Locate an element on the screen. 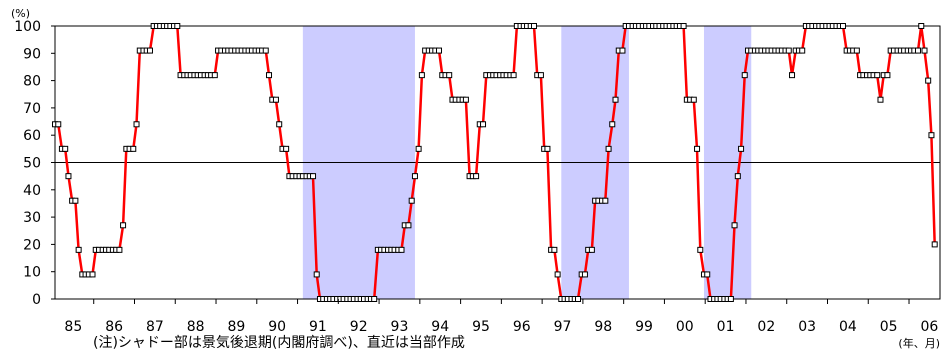 Image resolution: width=946 pixels, height=356 pixels. x-tick-label: 98 is located at coordinates (603, 327).